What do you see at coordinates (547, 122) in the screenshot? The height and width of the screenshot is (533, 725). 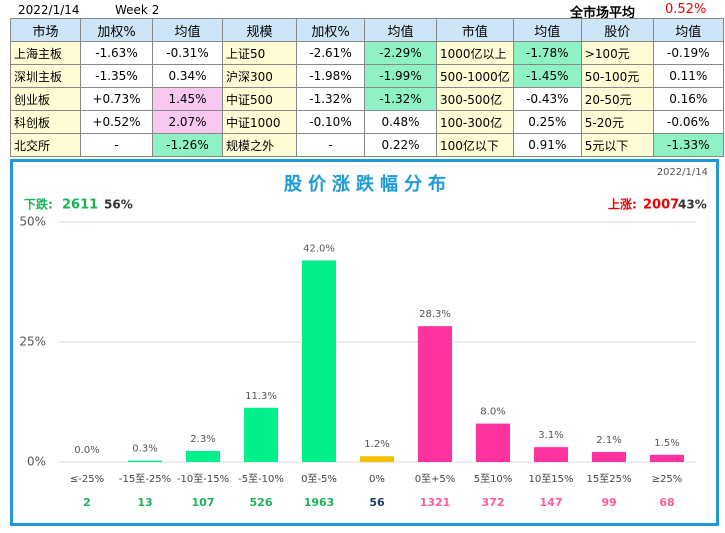 I see `cell: 0.25%` at bounding box center [547, 122].